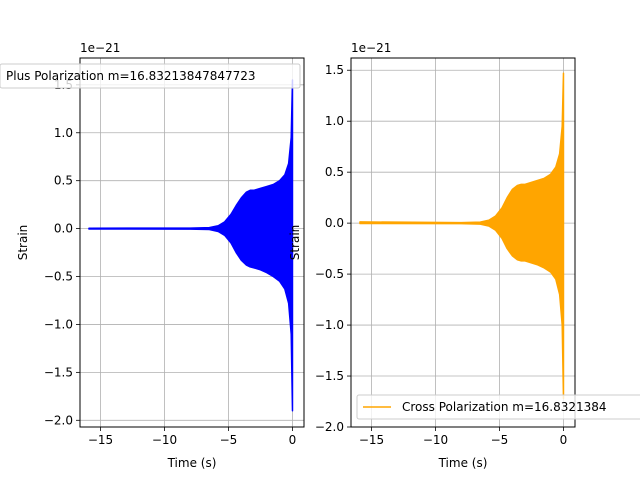 Image resolution: width=640 pixels, height=480 pixels. Describe the element at coordinates (504, 407) in the screenshot. I see `legend-label: Cross Polarization m=16.8321384` at that location.